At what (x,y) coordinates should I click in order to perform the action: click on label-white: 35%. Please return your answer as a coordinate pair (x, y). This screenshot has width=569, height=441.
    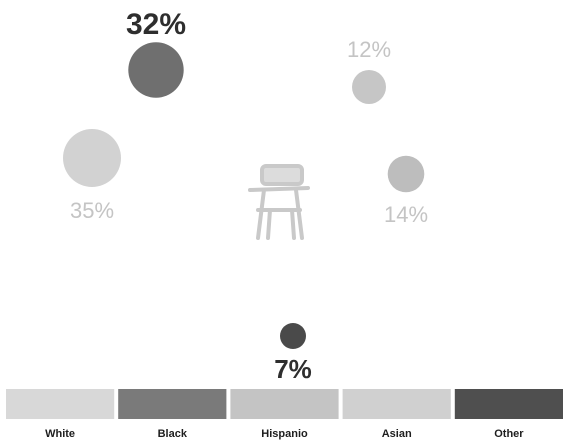
    Looking at the image, I should click on (92, 210).